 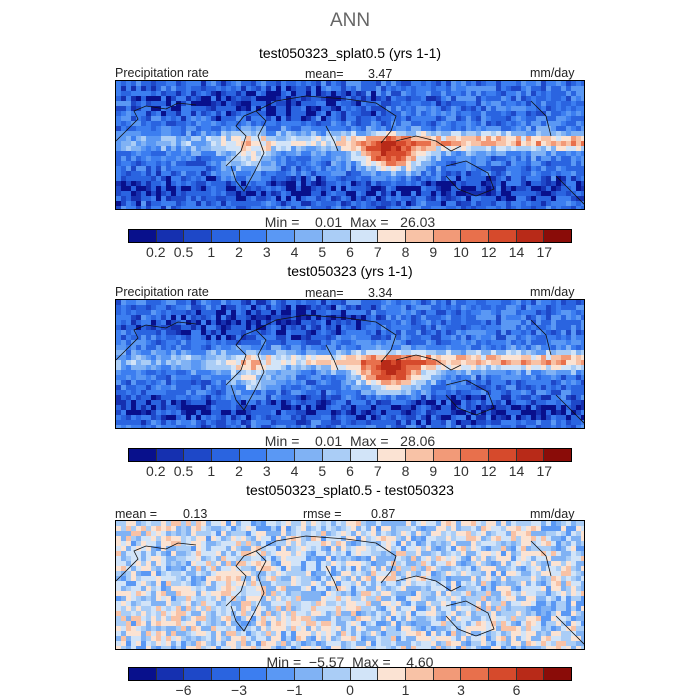 I want to click on colorbar-tick-label: 3, so click(x=266, y=252).